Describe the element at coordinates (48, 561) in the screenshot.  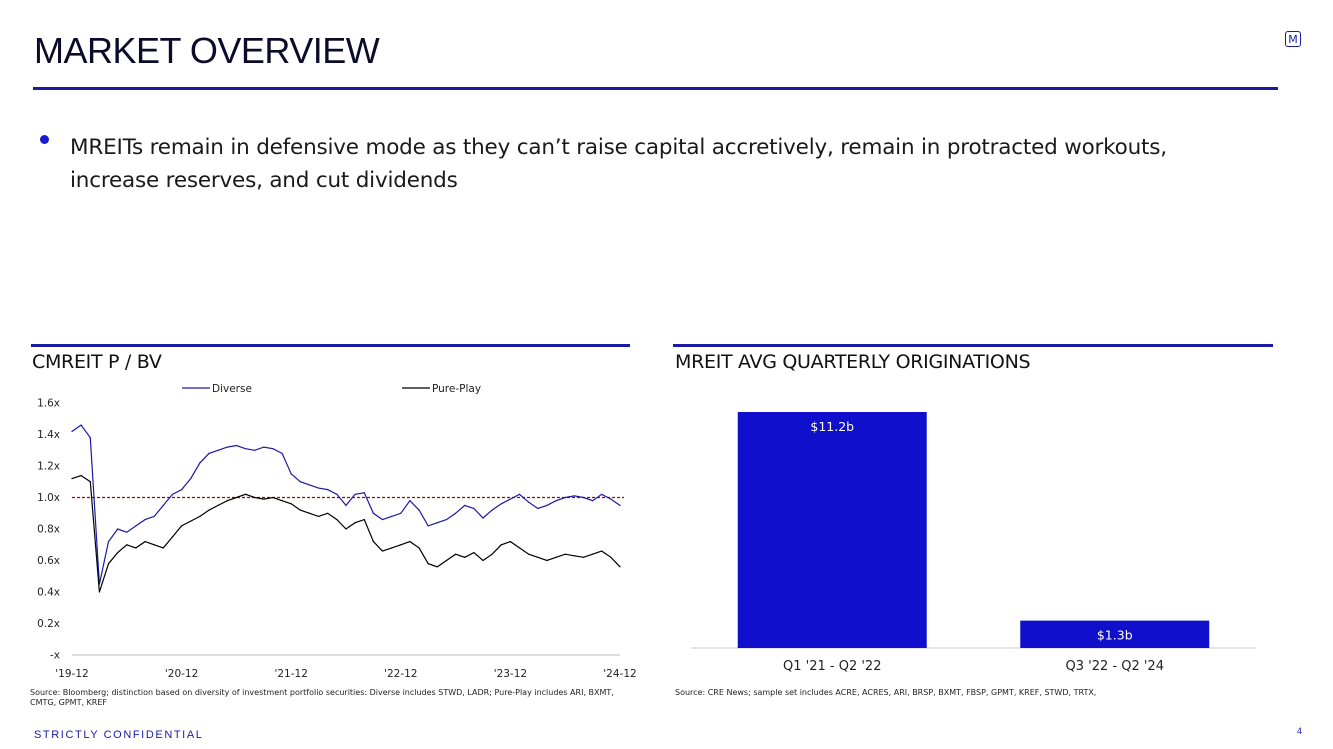
I see `y-tick-label: 0.6x` at that location.